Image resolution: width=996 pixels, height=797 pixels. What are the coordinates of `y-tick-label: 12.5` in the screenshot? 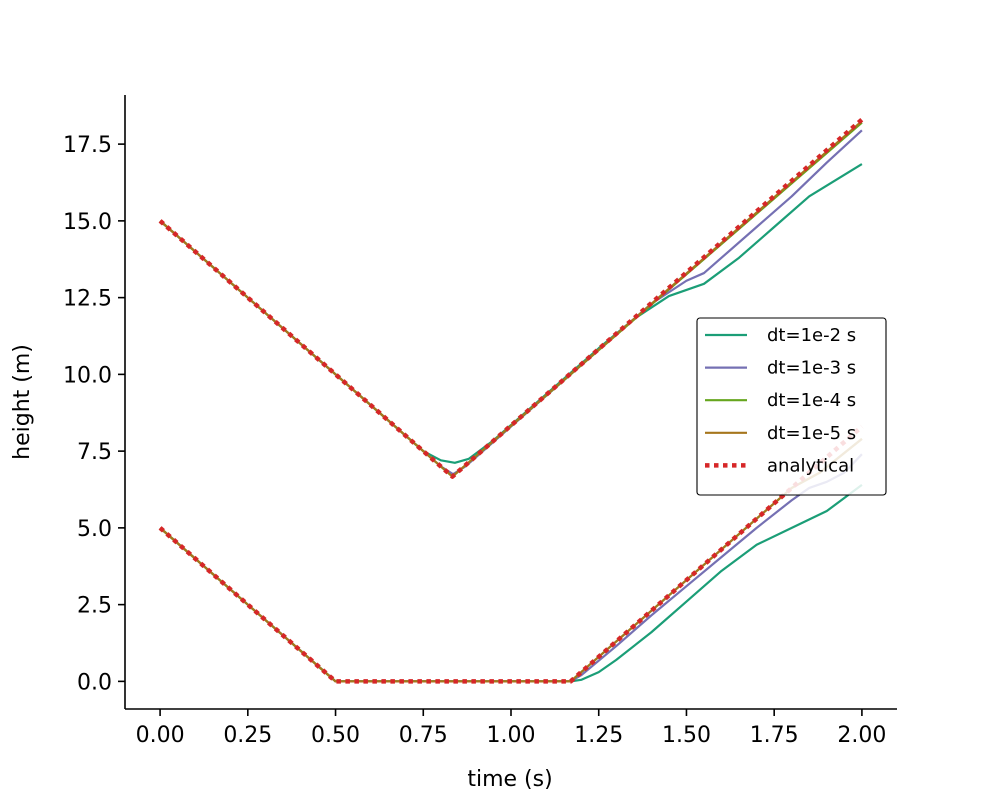 It's located at (87, 299).